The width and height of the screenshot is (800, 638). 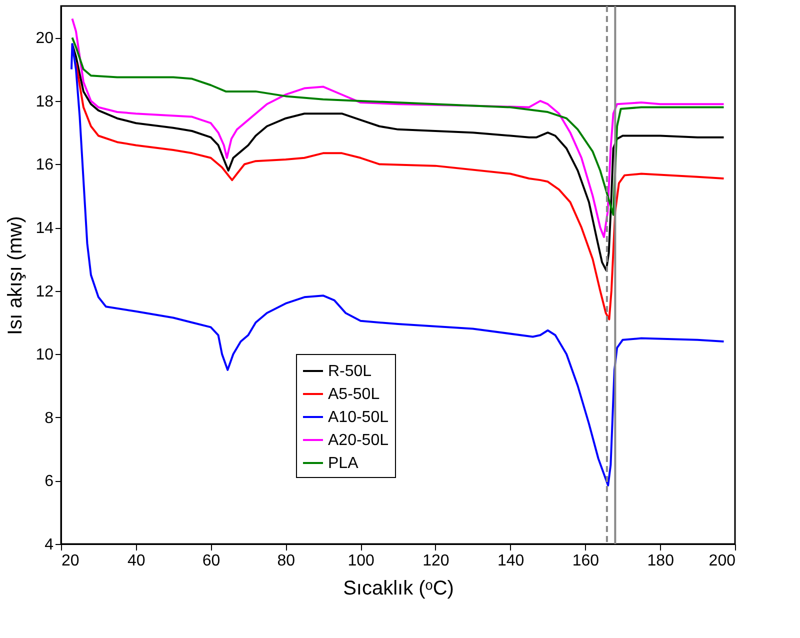 What do you see at coordinates (45, 101) in the screenshot?
I see `y-tick-label: 18` at bounding box center [45, 101].